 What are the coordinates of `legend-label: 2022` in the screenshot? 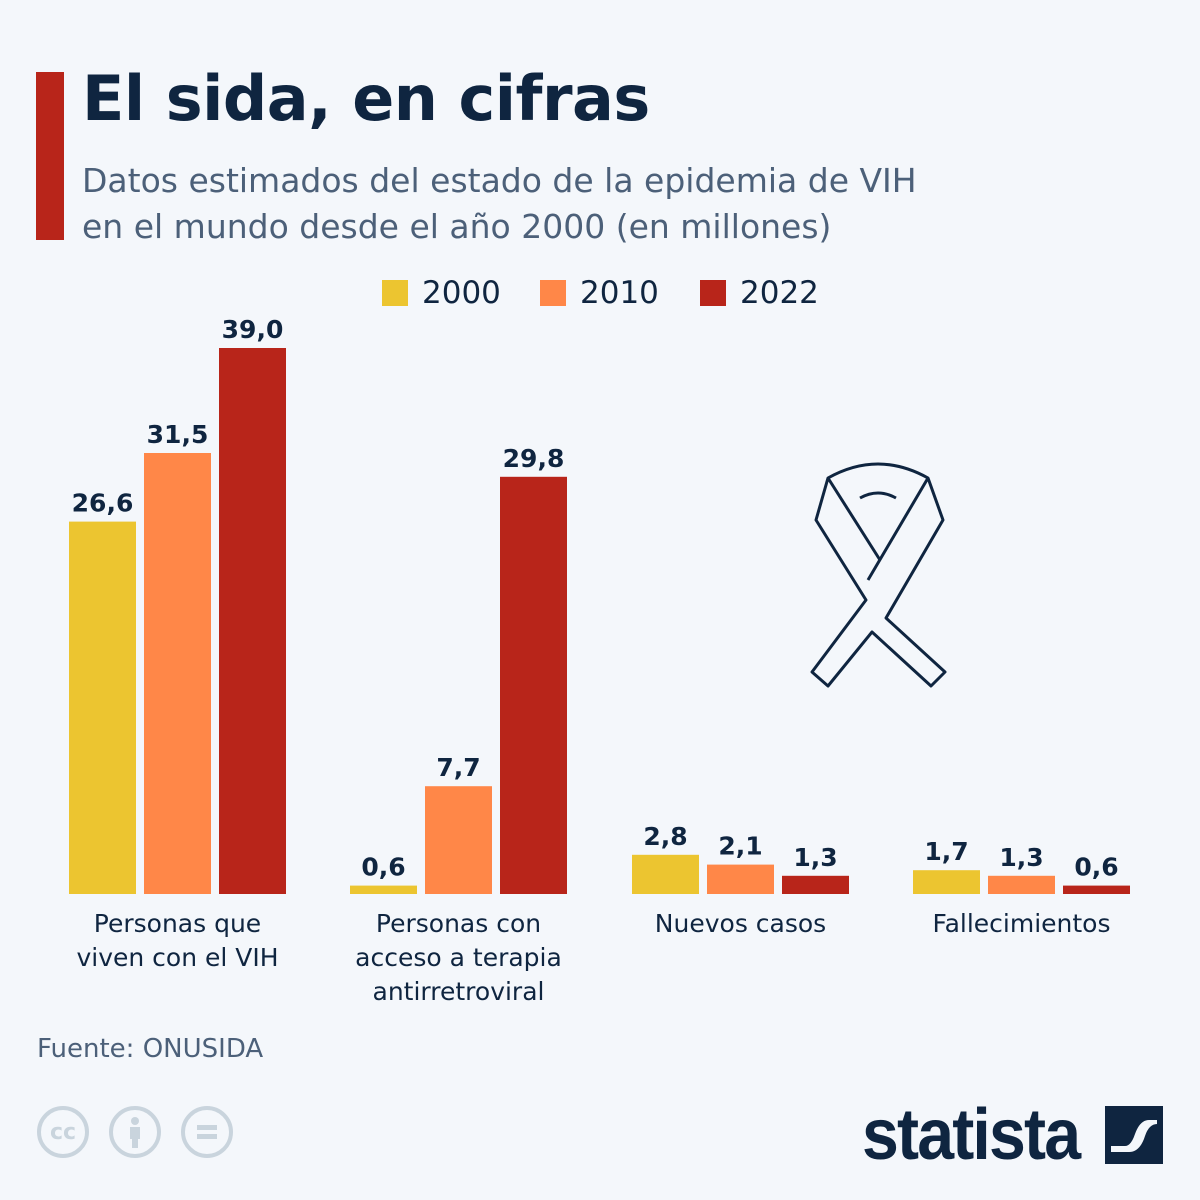 It's located at (779, 293).